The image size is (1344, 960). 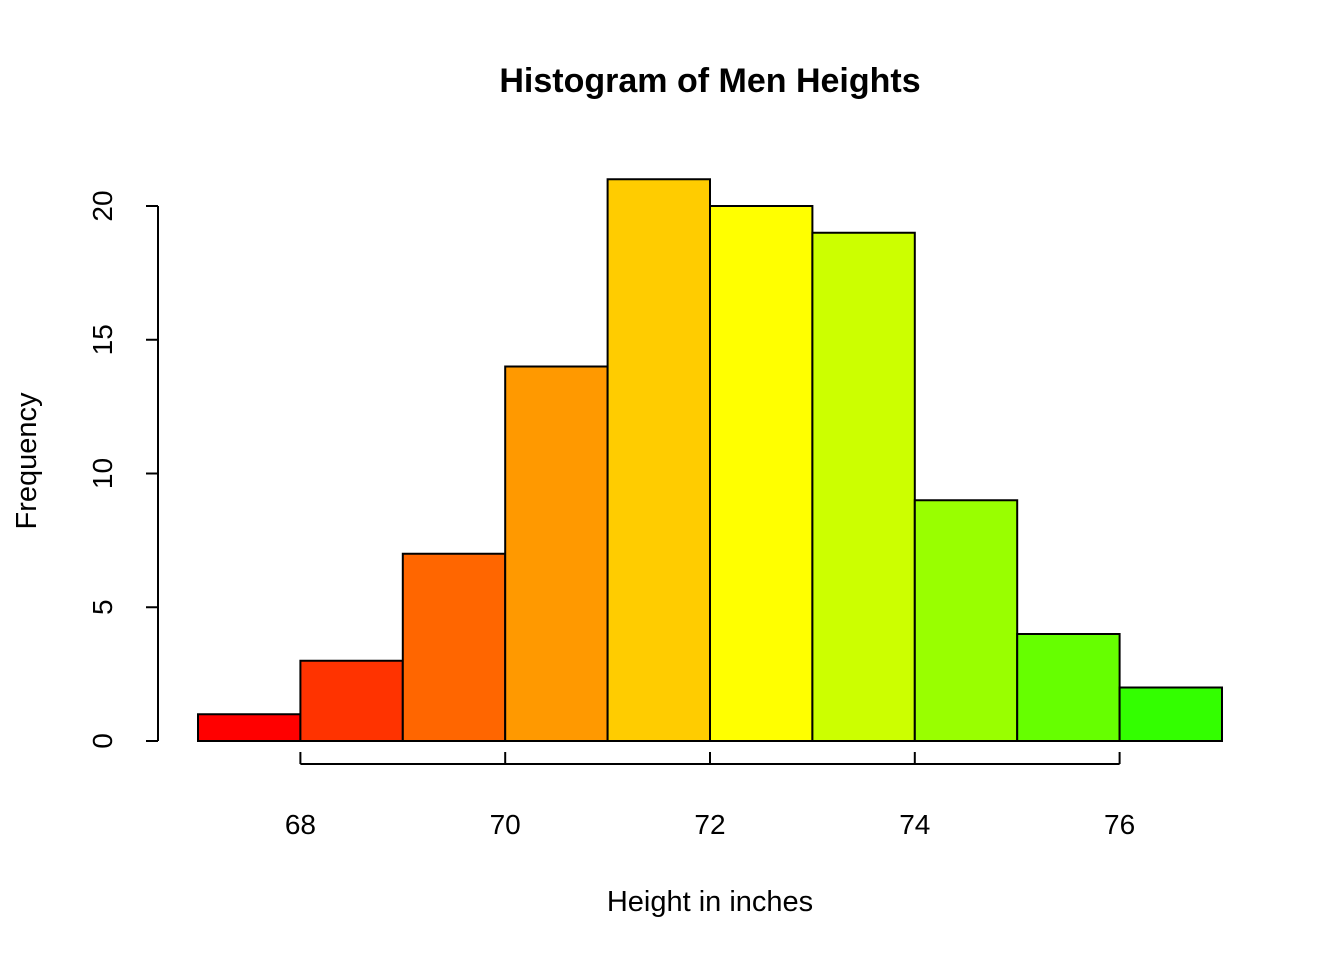 What do you see at coordinates (710, 796) in the screenshot?
I see `x-axis: 68 70 72 74 76` at bounding box center [710, 796].